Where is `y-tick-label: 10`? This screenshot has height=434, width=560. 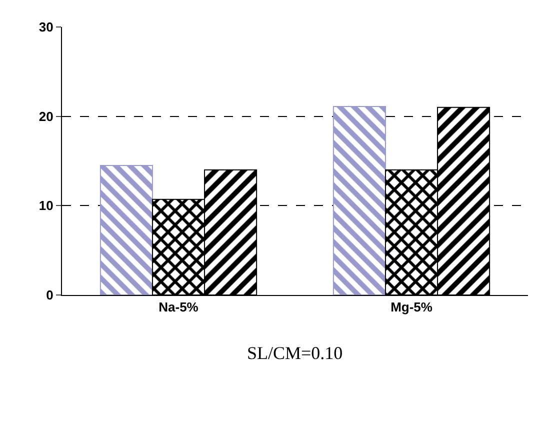
y-tick-label: 10 is located at coordinates (46, 206).